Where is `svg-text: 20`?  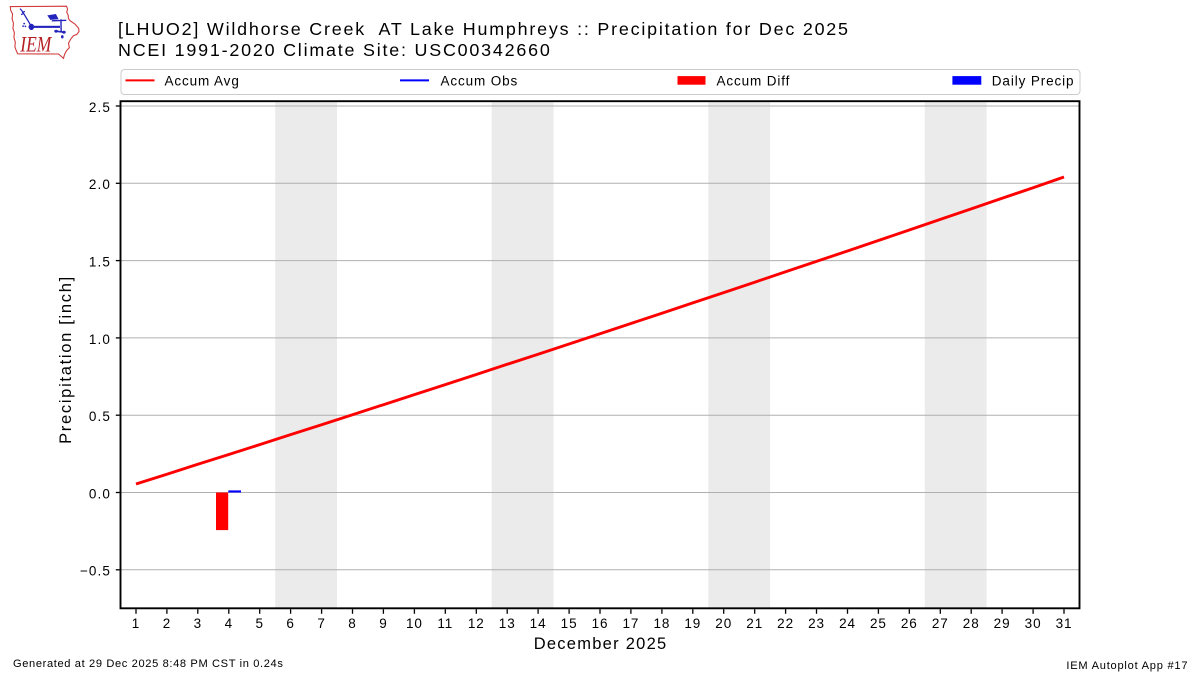
svg-text: 20 is located at coordinates (723, 623).